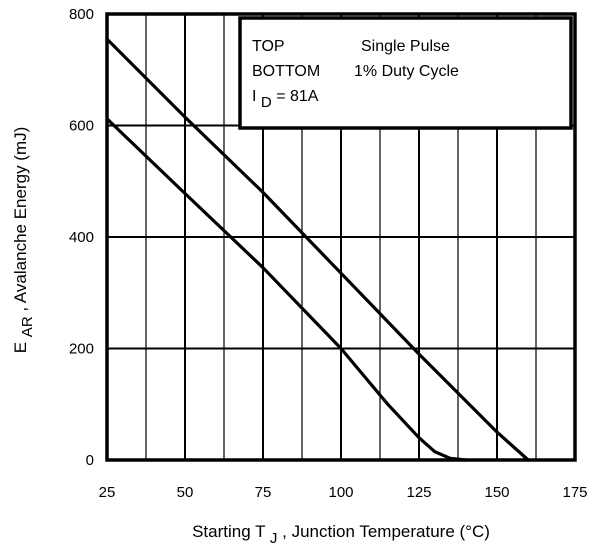 The width and height of the screenshot is (589, 545). Describe the element at coordinates (297, 96) in the screenshot. I see `legend-condition-suffix: = 81A` at that location.